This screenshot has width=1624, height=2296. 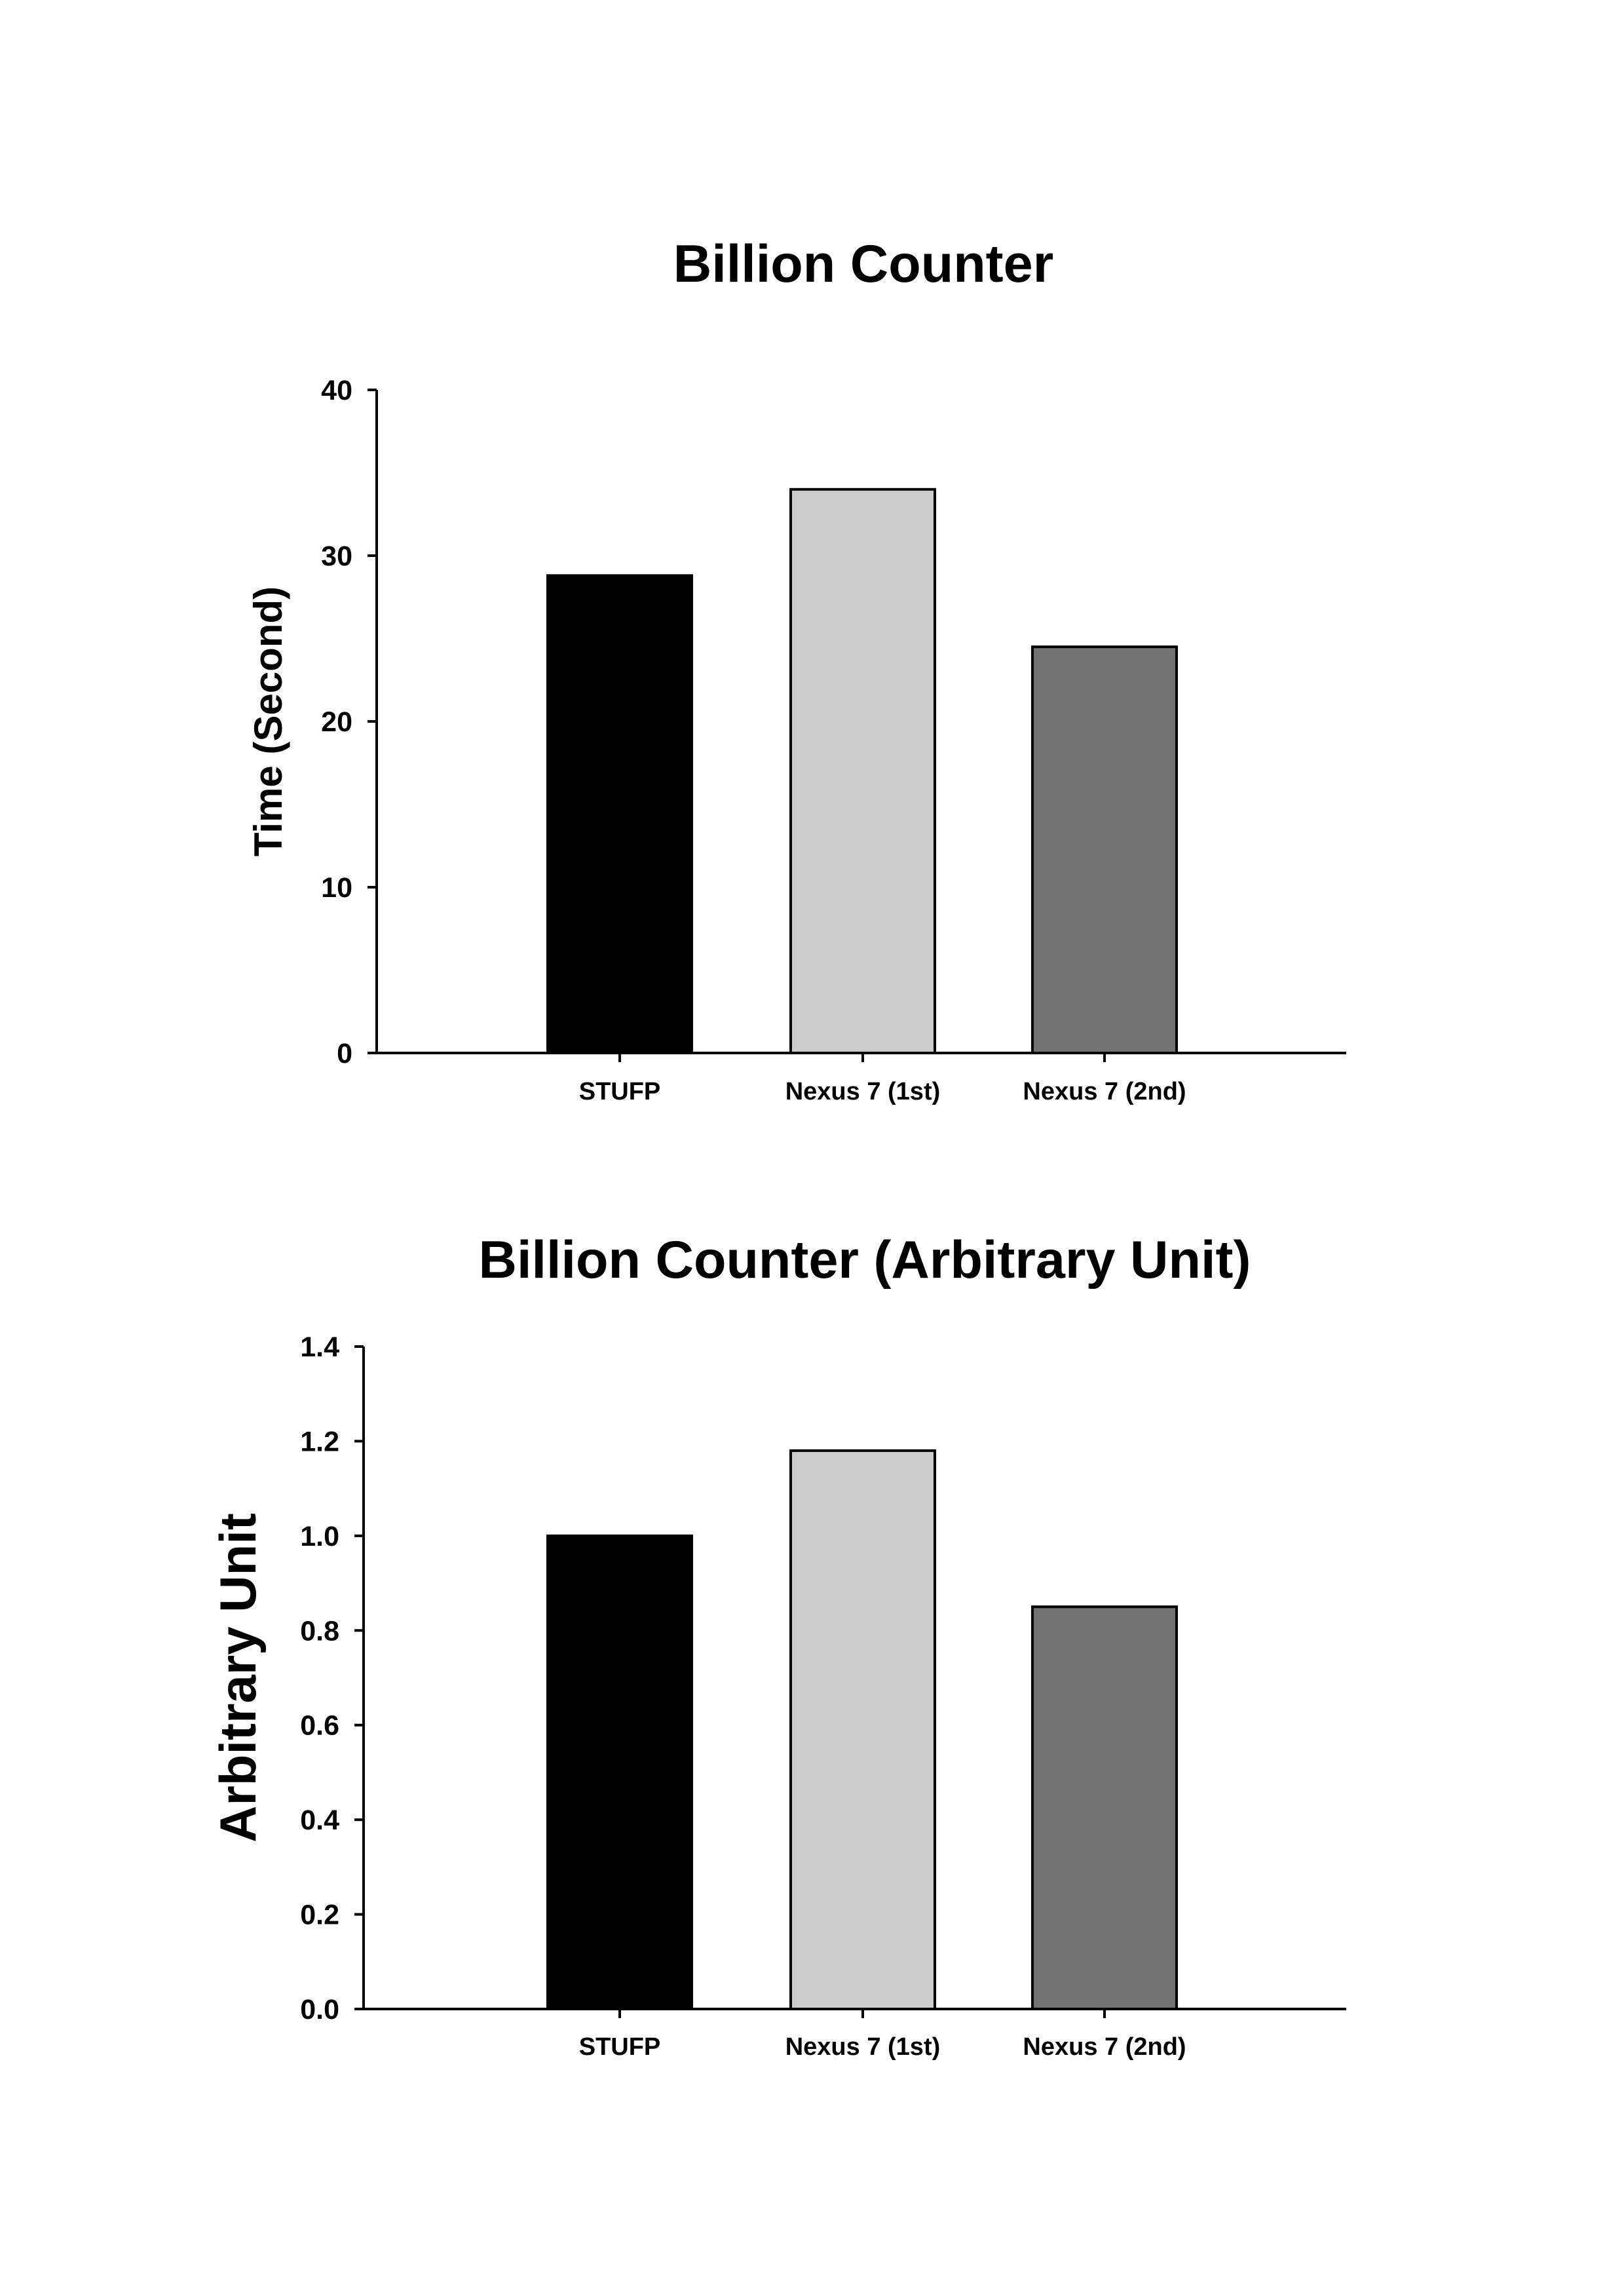 What do you see at coordinates (344, 1053) in the screenshot?
I see `y-tick-label: 0` at bounding box center [344, 1053].